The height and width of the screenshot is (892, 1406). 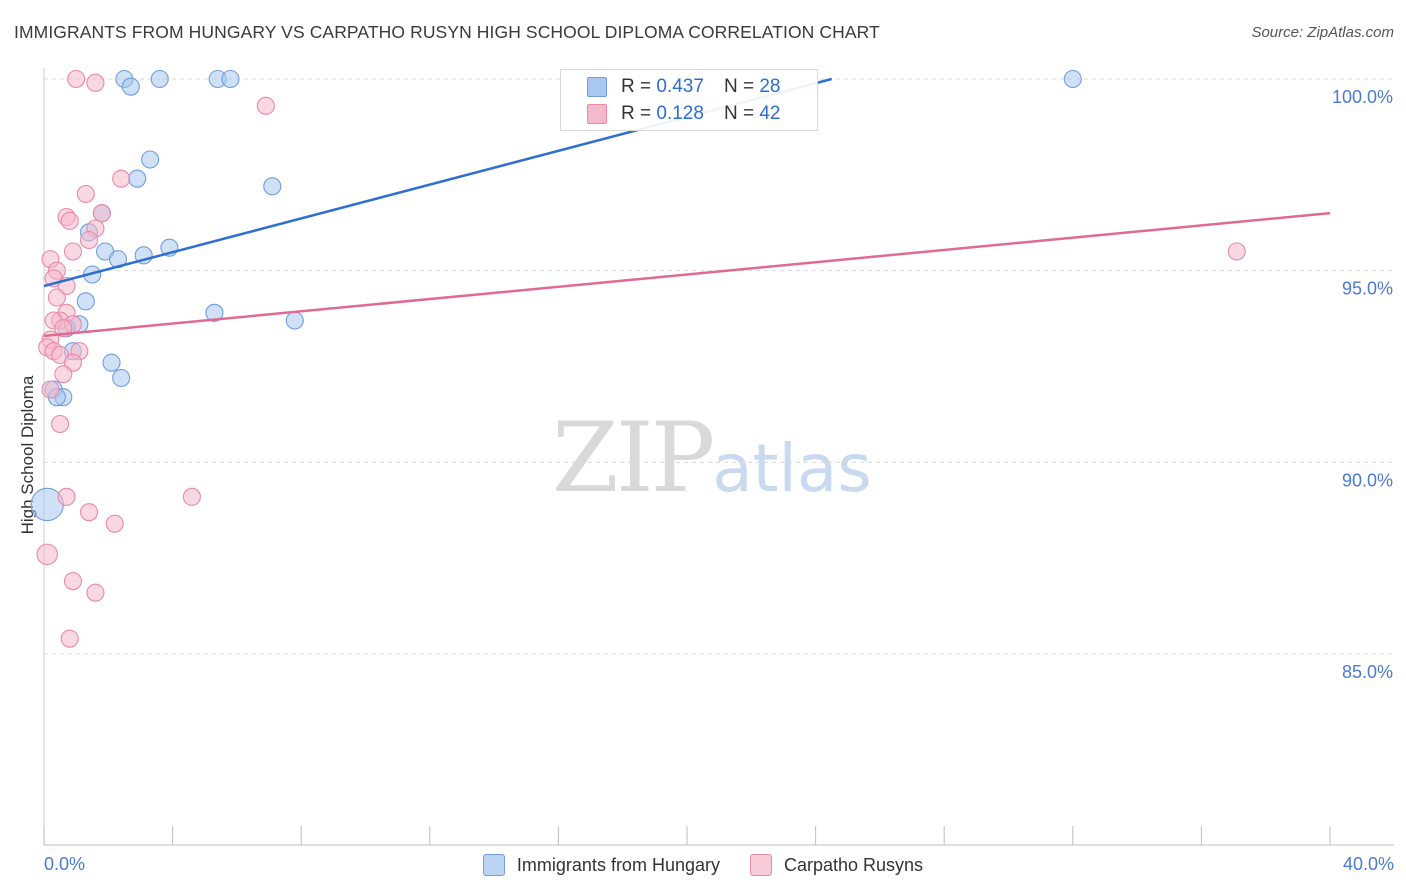 I want to click on watermark-atlas: atlas, so click(x=792, y=468).